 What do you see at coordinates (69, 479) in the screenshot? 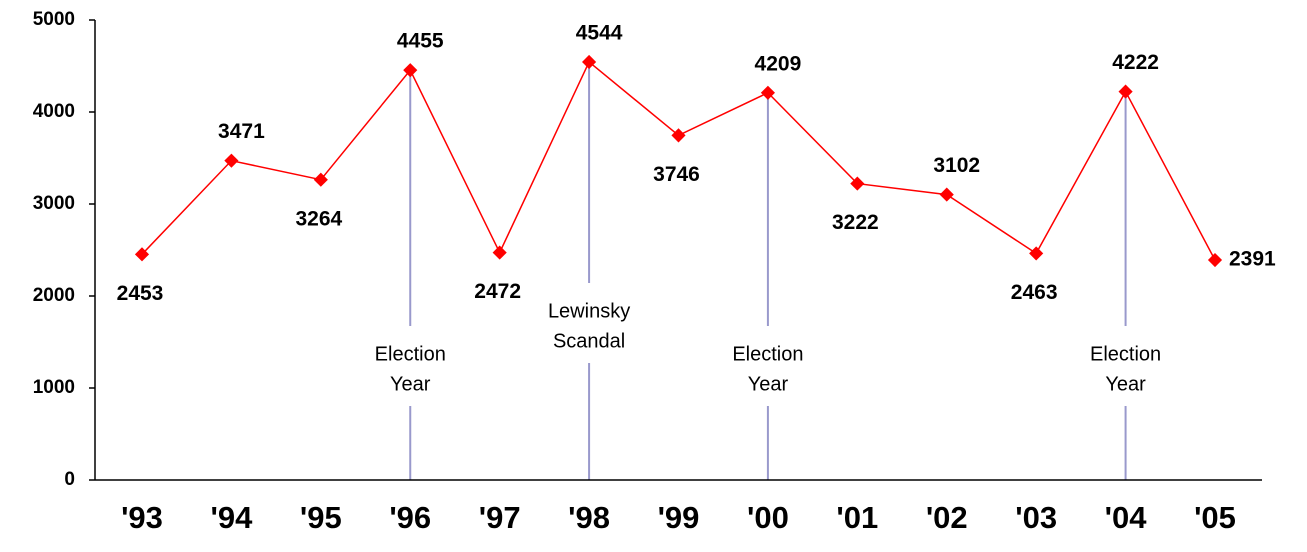
I see `y-tick-label: 0` at bounding box center [69, 479].